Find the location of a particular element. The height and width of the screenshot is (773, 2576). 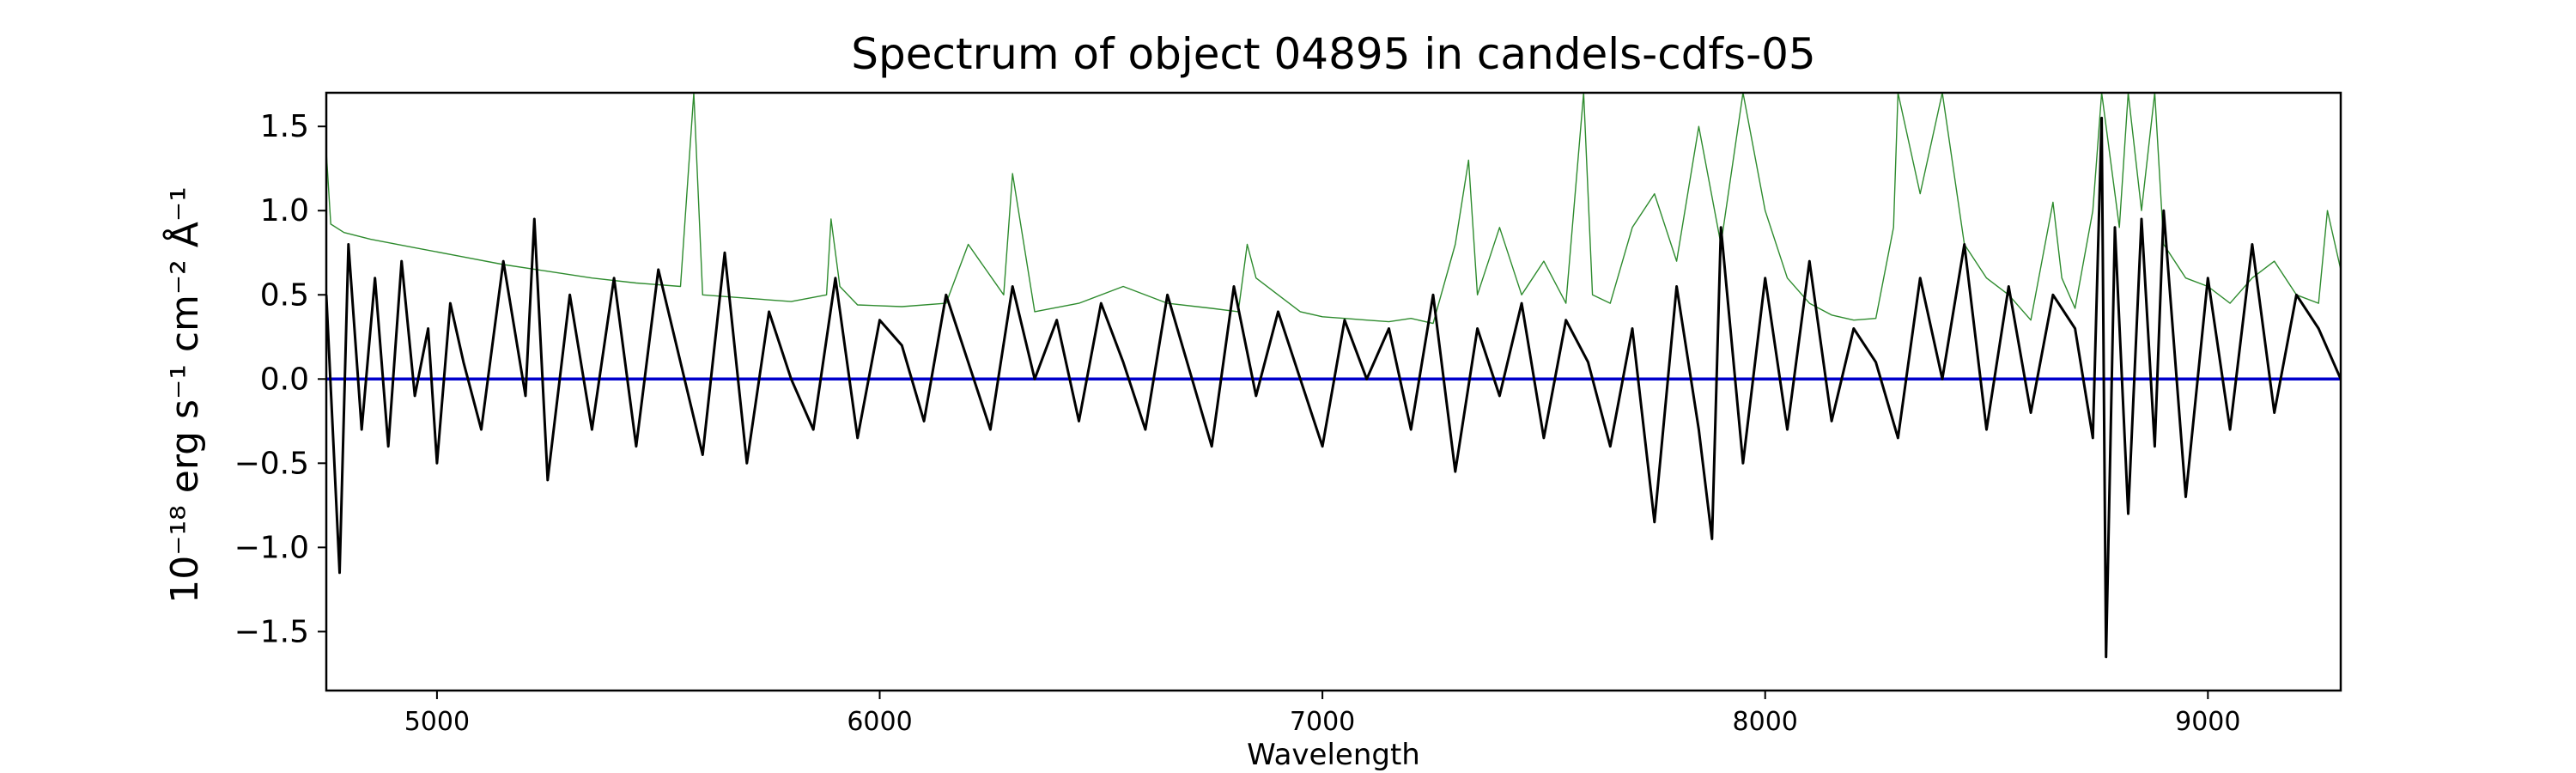

x-tick-label: 5000 is located at coordinates (437, 722).